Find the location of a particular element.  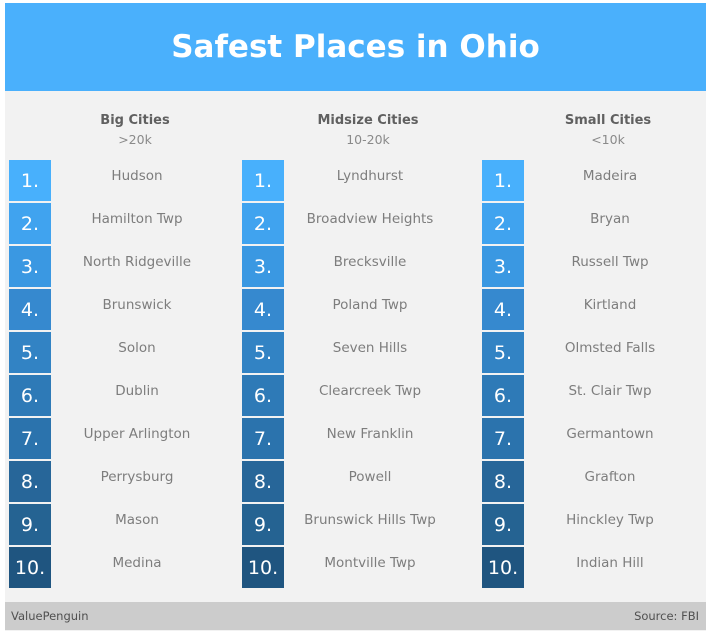

list-item: 1. Lyndhurst is located at coordinates (355, 180).